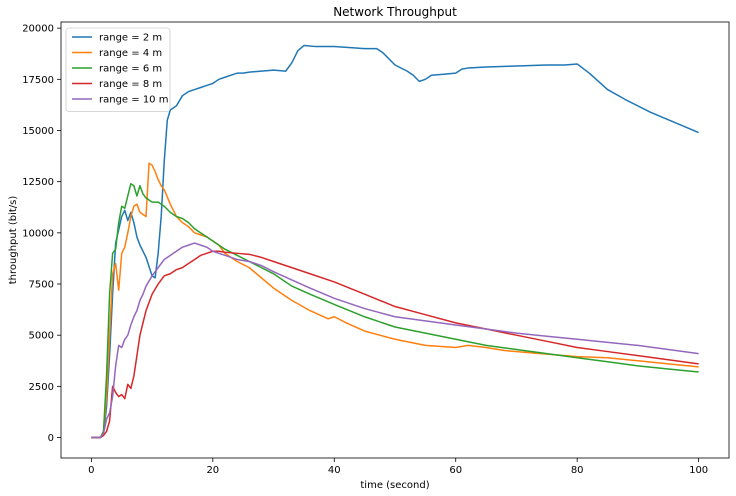 This screenshot has height=496, width=736. Describe the element at coordinates (698, 470) in the screenshot. I see `x-tick-label: 100` at that location.